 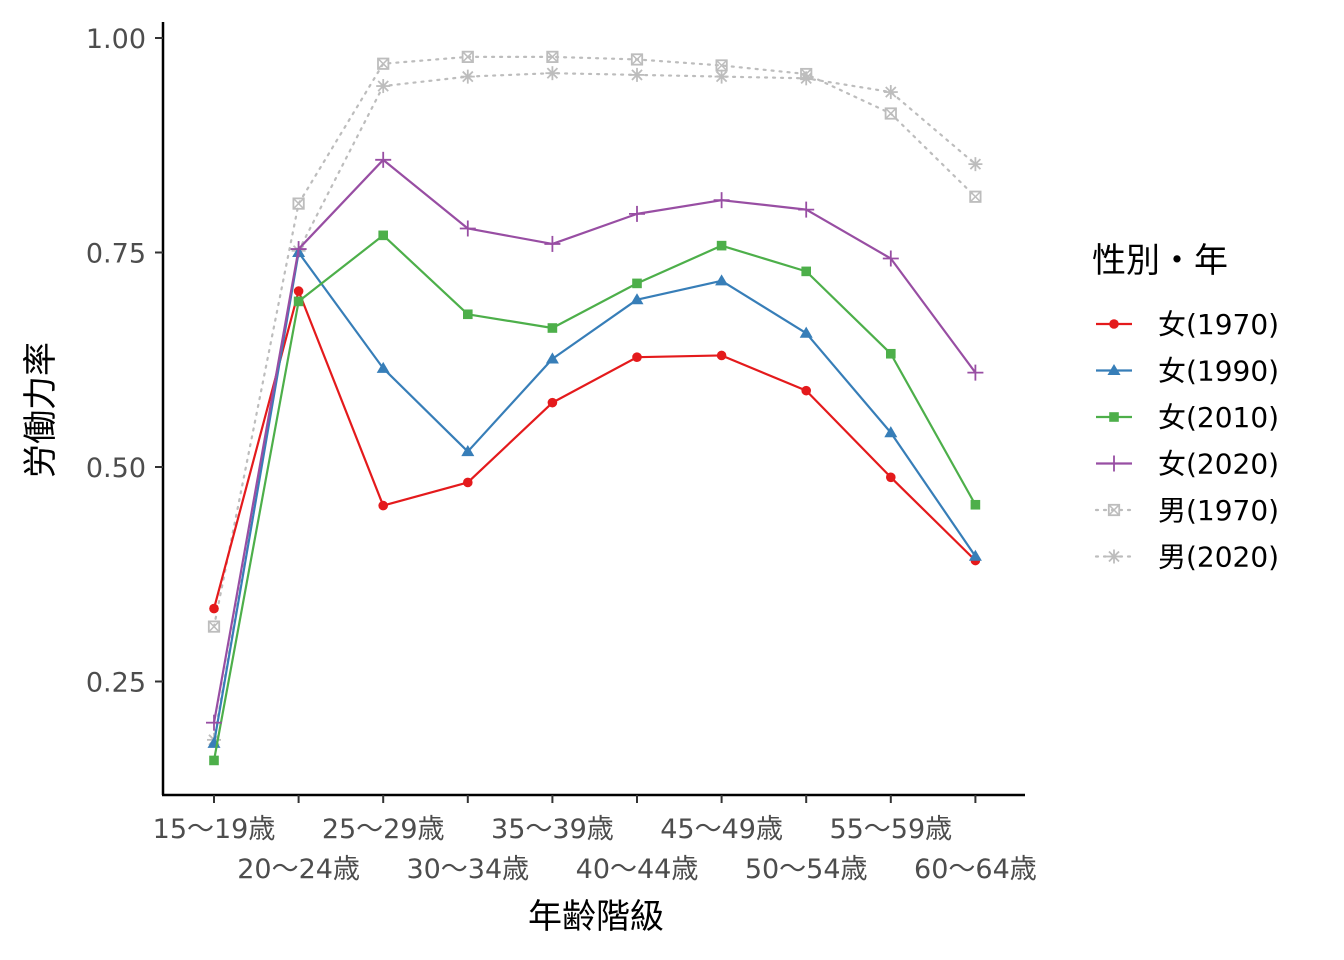 What do you see at coordinates (1218, 371) in the screenshot?
I see `legend-label: 女(1990)` at bounding box center [1218, 371].